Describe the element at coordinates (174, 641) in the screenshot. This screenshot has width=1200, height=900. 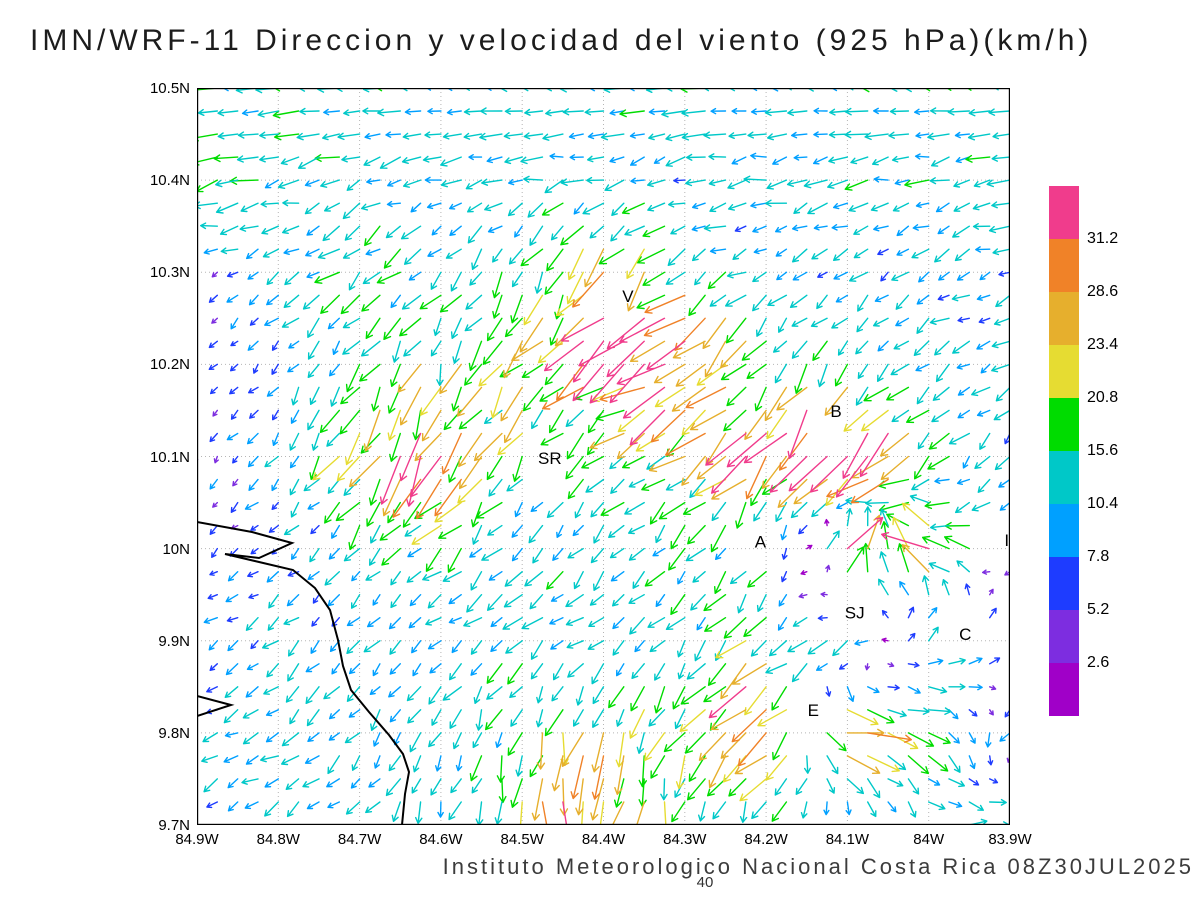
I see `lat-tick-label: 9.9N` at that location.